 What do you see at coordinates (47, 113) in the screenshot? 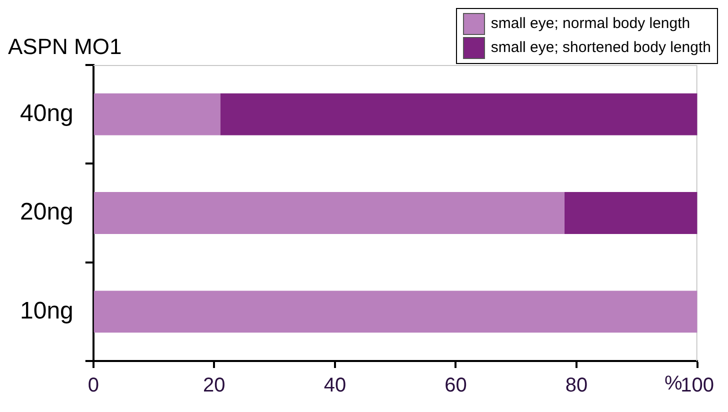
I see `y-tick-label: 40ng` at bounding box center [47, 113].